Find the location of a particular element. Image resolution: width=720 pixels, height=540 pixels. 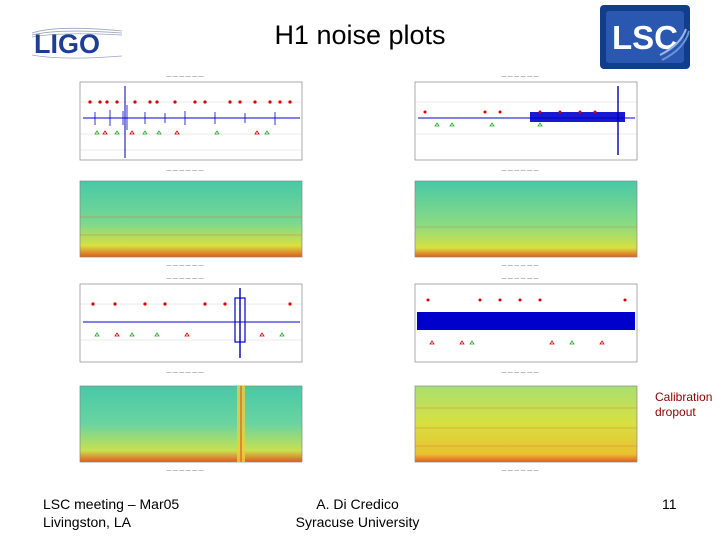

footer-affiliation: Syracuse University is located at coordinates (357, 522).